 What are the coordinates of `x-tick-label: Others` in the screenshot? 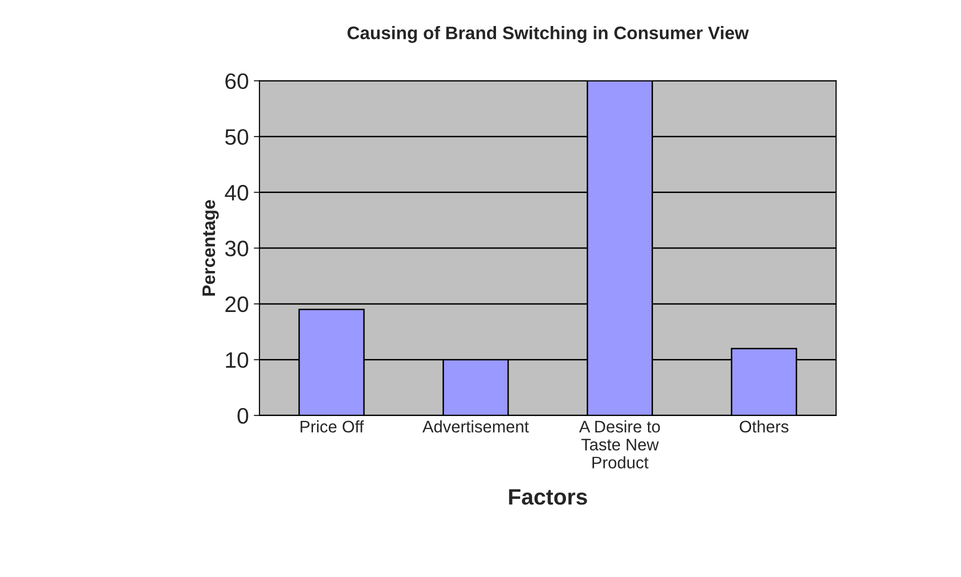 It's located at (764, 426).